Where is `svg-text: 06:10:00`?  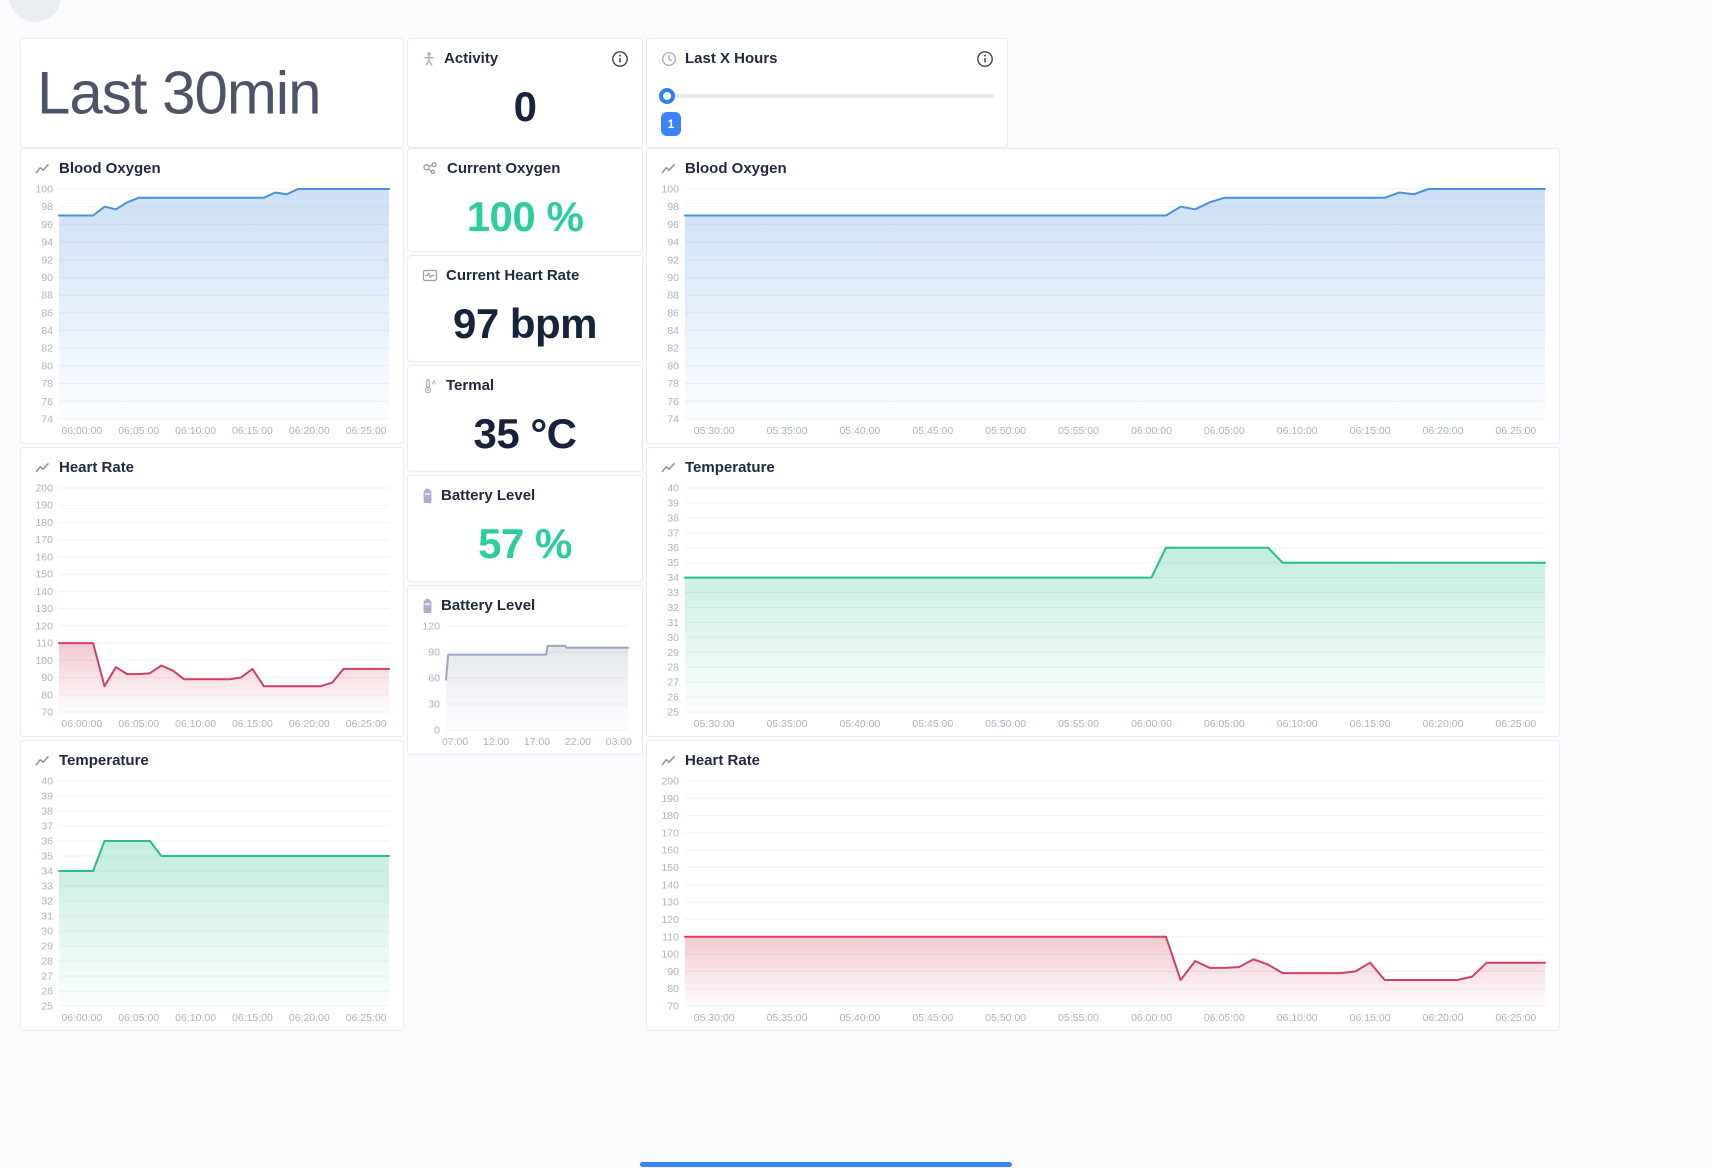
svg-text: 06:10:00 is located at coordinates (1297, 724).